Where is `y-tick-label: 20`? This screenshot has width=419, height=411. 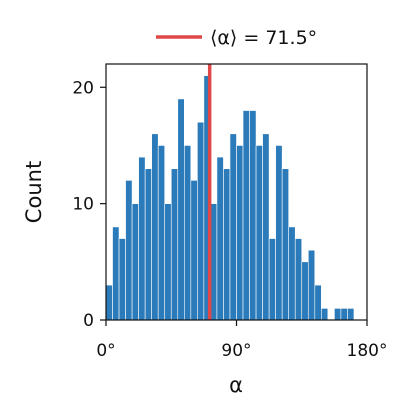 y-tick-label: 20 is located at coordinates (83, 88).